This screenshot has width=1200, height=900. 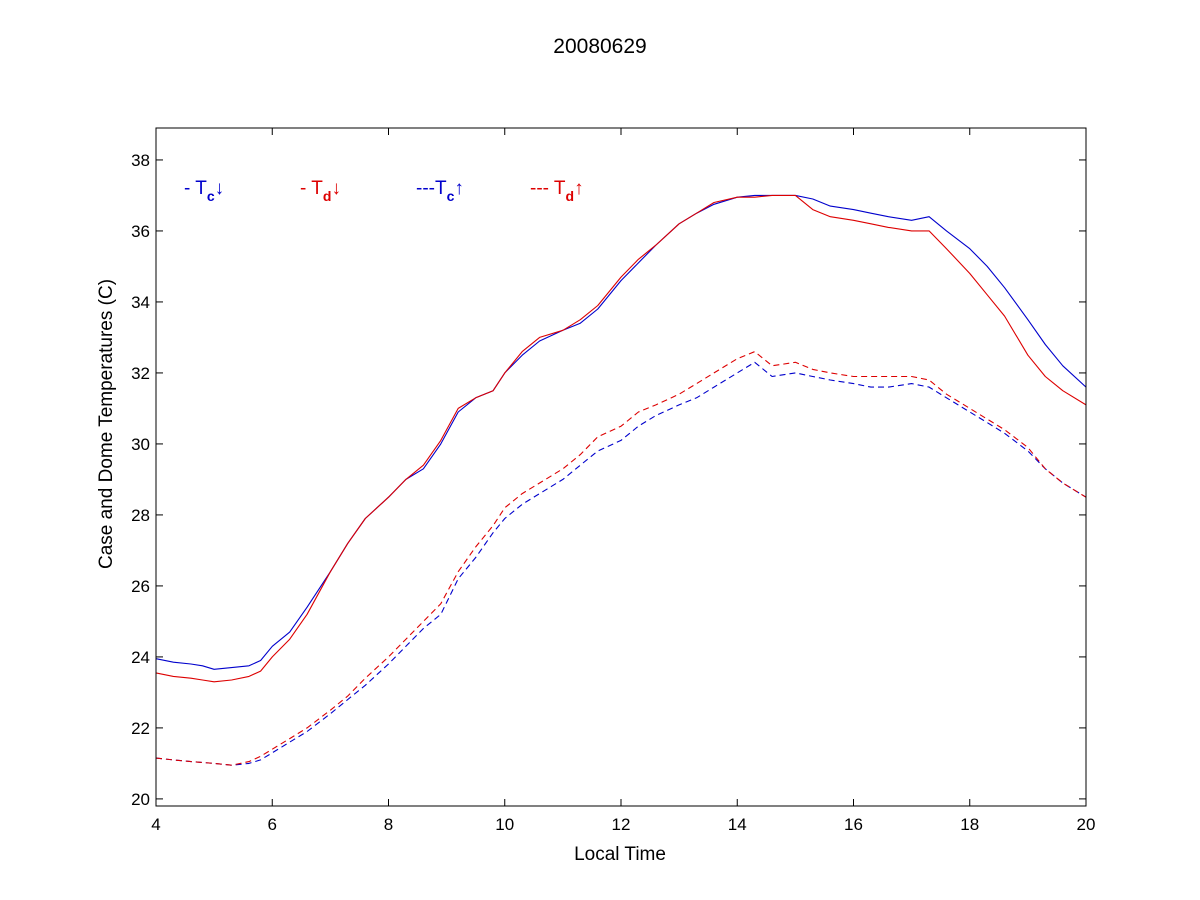 I want to click on y-tick-label-9: 38, so click(x=140, y=160).